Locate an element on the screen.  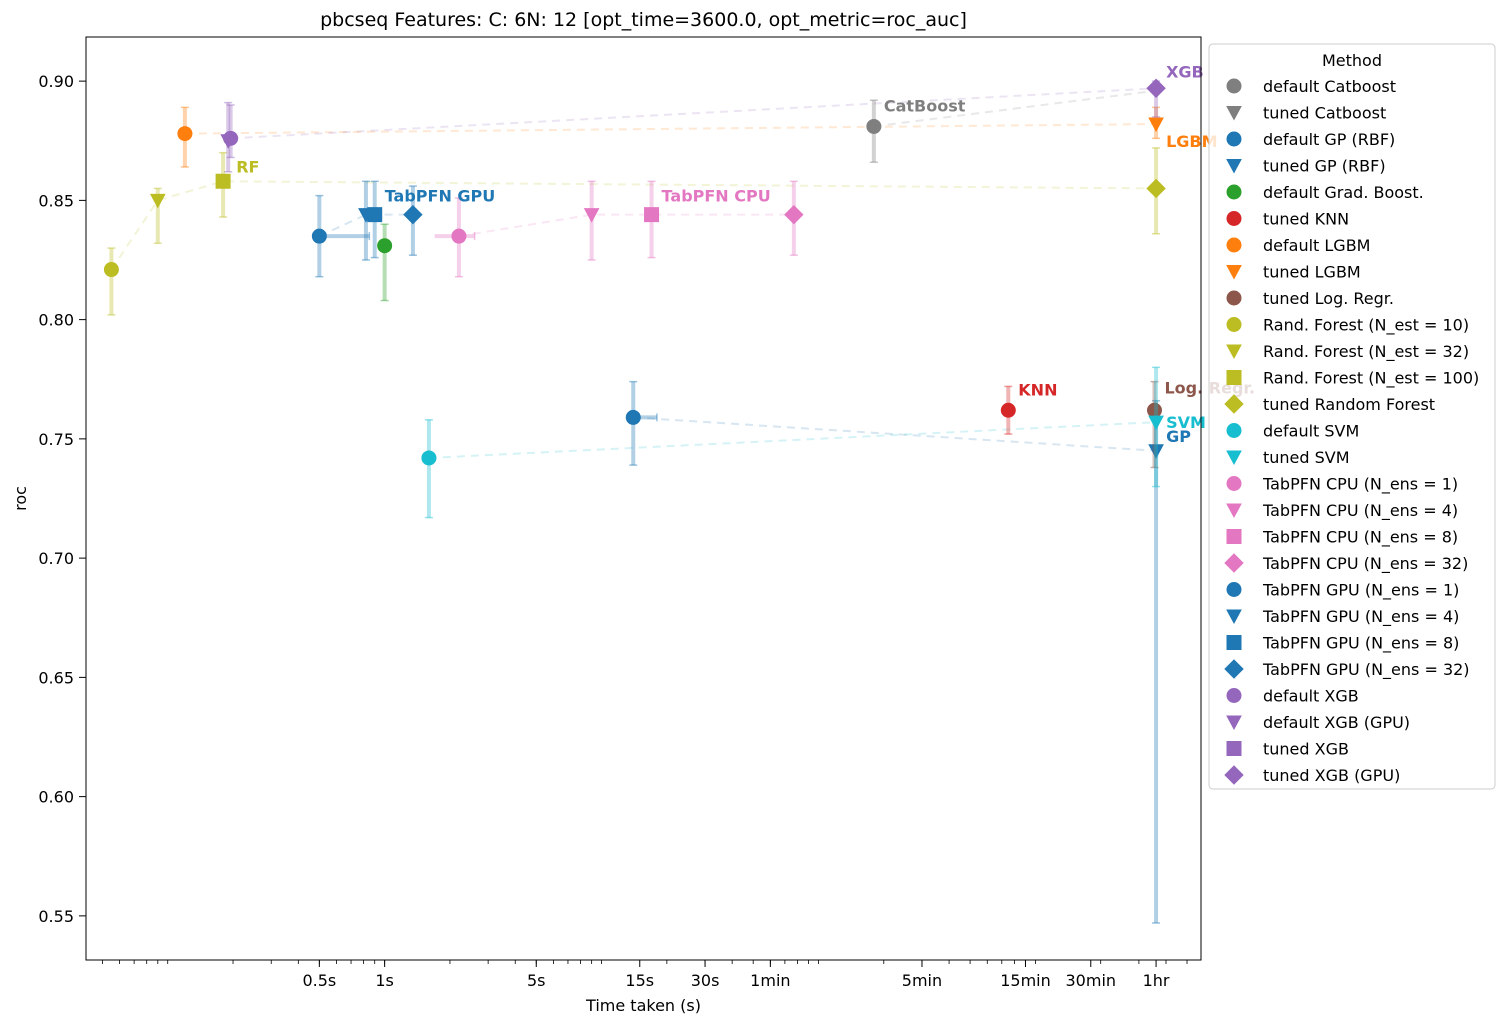
legend-label: default Grad. Boost. is located at coordinates (1343, 192).